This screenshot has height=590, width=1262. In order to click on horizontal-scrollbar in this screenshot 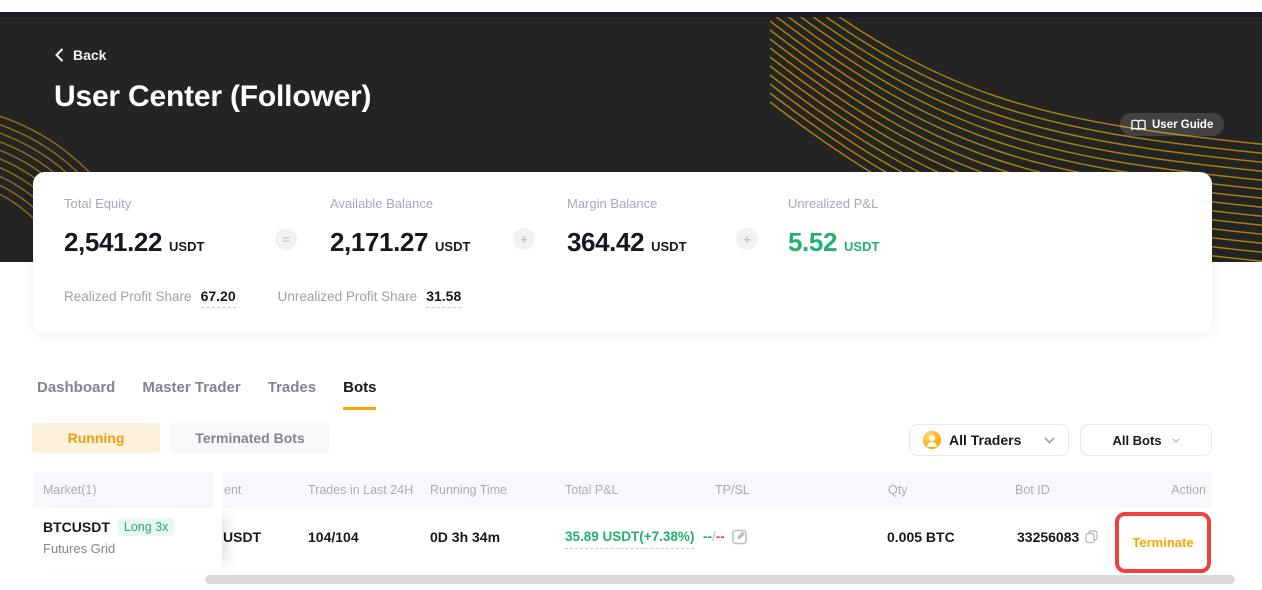, I will do `click(720, 579)`.